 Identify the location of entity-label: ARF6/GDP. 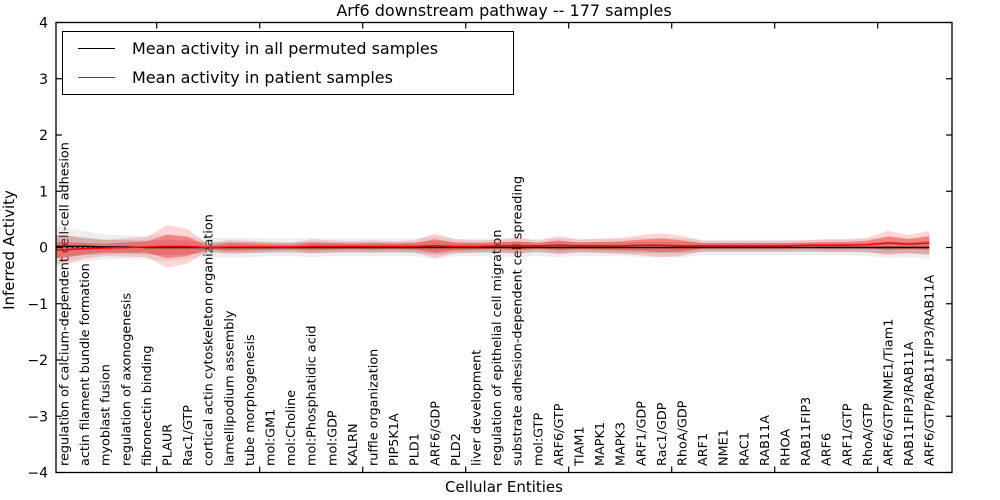
(435, 433).